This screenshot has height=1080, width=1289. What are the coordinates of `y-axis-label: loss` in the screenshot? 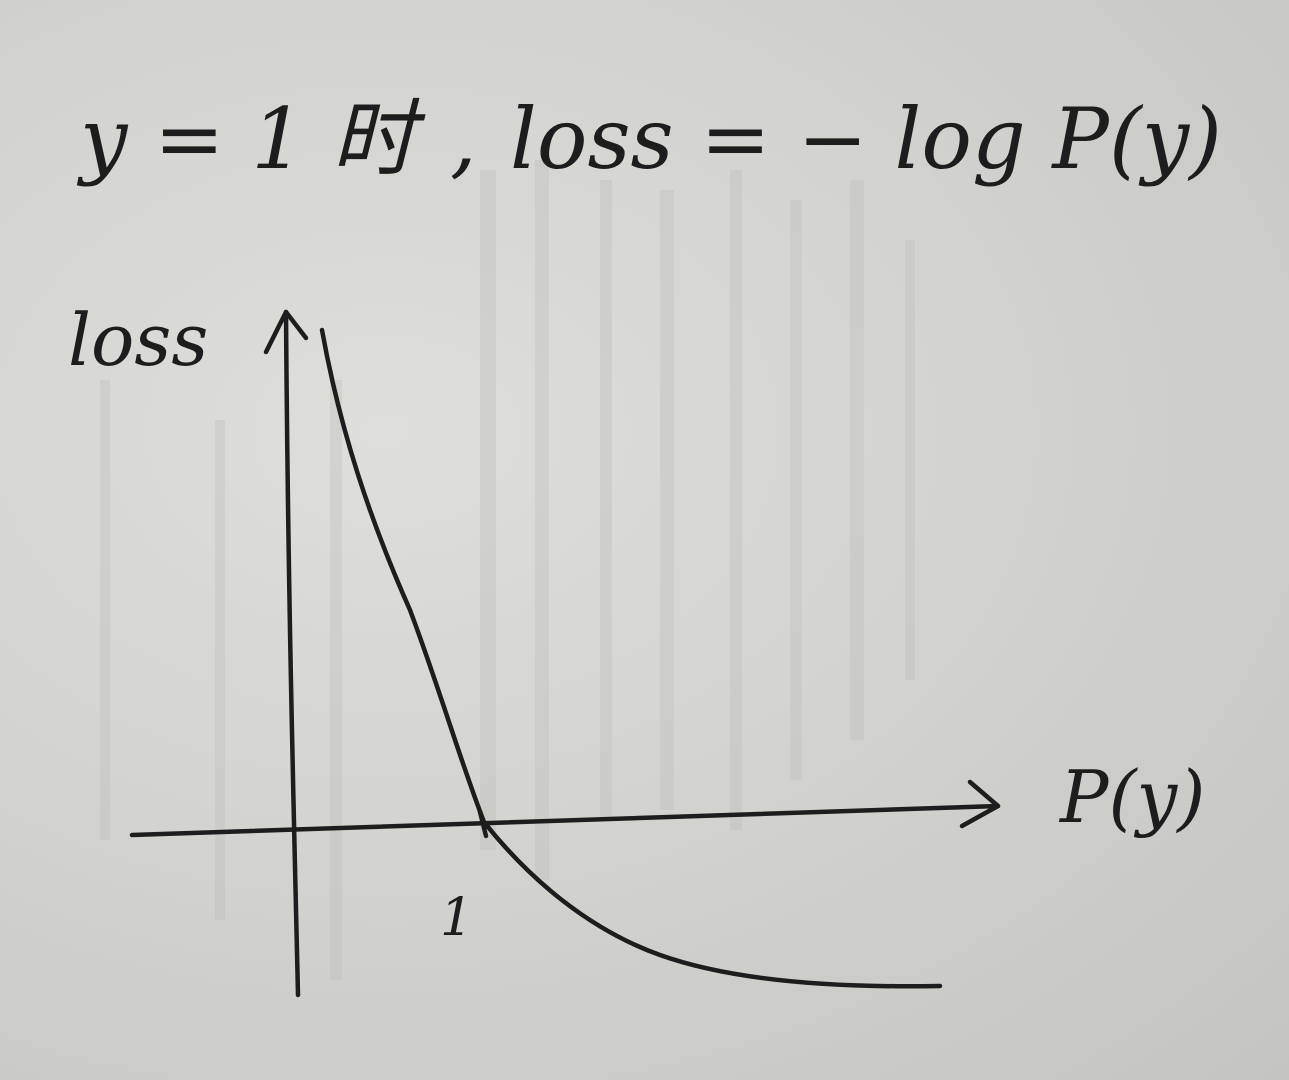 It's located at (138, 340).